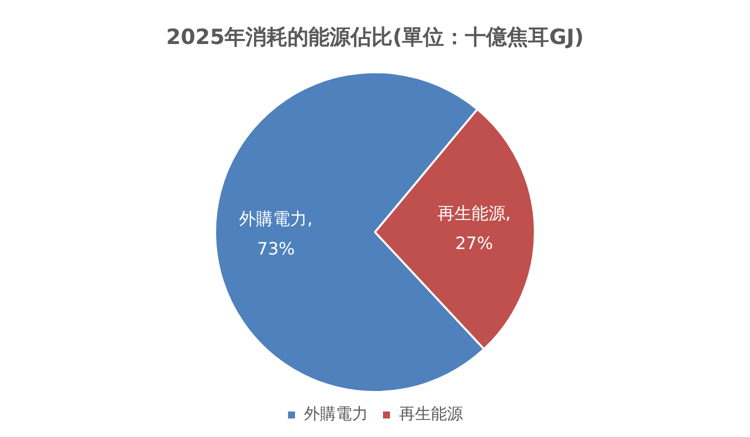 The height and width of the screenshot is (437, 750). Describe the element at coordinates (336, 414) in the screenshot. I see `legend-label: 外購電力` at that location.